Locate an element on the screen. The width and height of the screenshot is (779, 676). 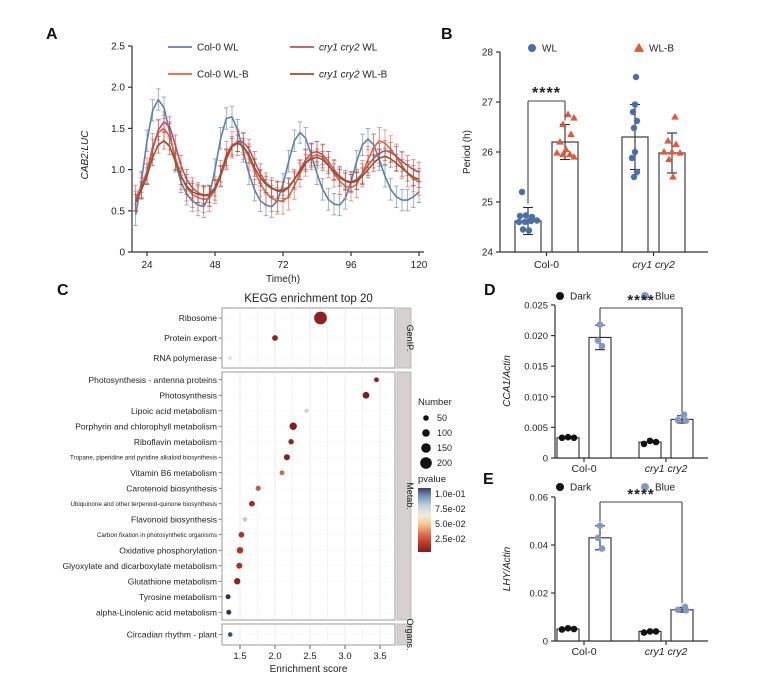
svg-text:Glyoxylate and dicarboxylate m: Glyoxylate and dicarboxylate metabolism is located at coordinates (140, 566).